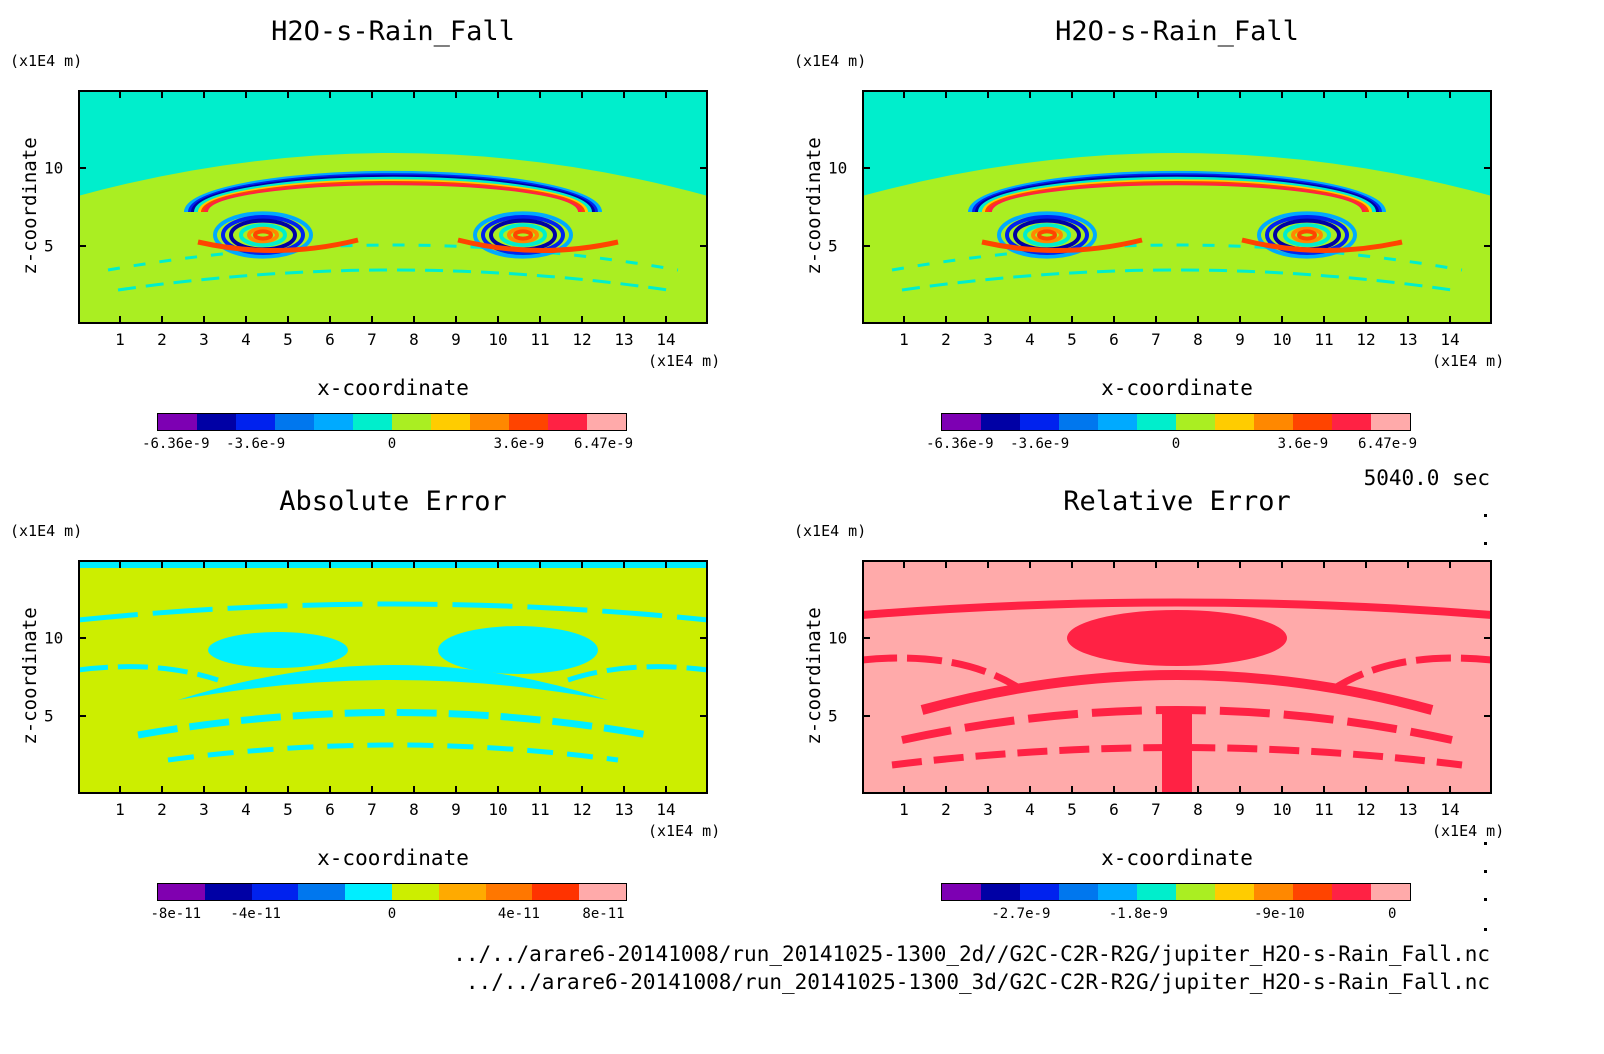 Image resolution: width=1604 pixels, height=1054 pixels. I want to click on upper-layer, so click(1177, 116).